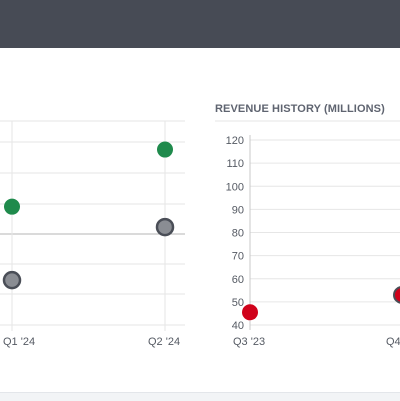 The height and width of the screenshot is (401, 400). I want to click on right-y-tick-label-4: 80, so click(238, 234).